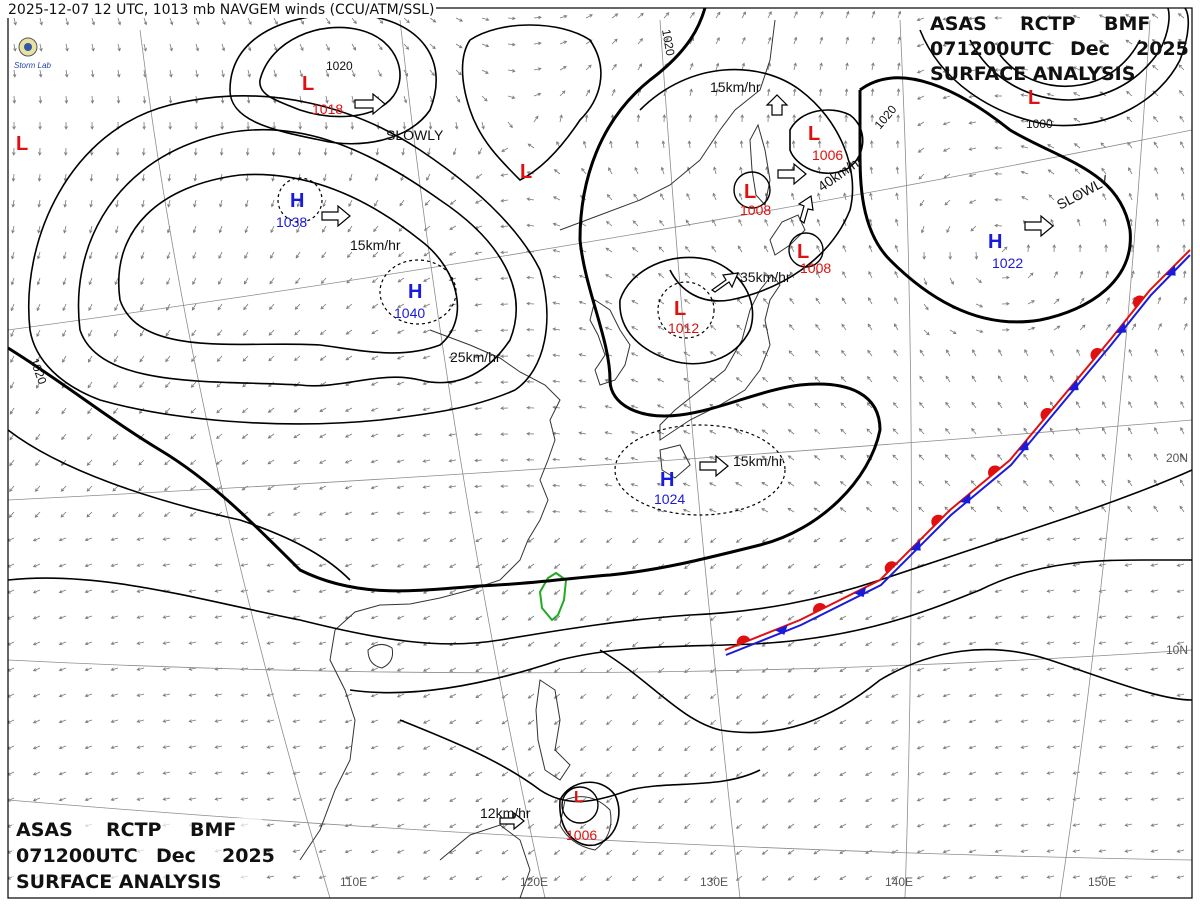 This screenshot has width=1200, height=913. I want to click on low-letter: L, so click(22, 144).